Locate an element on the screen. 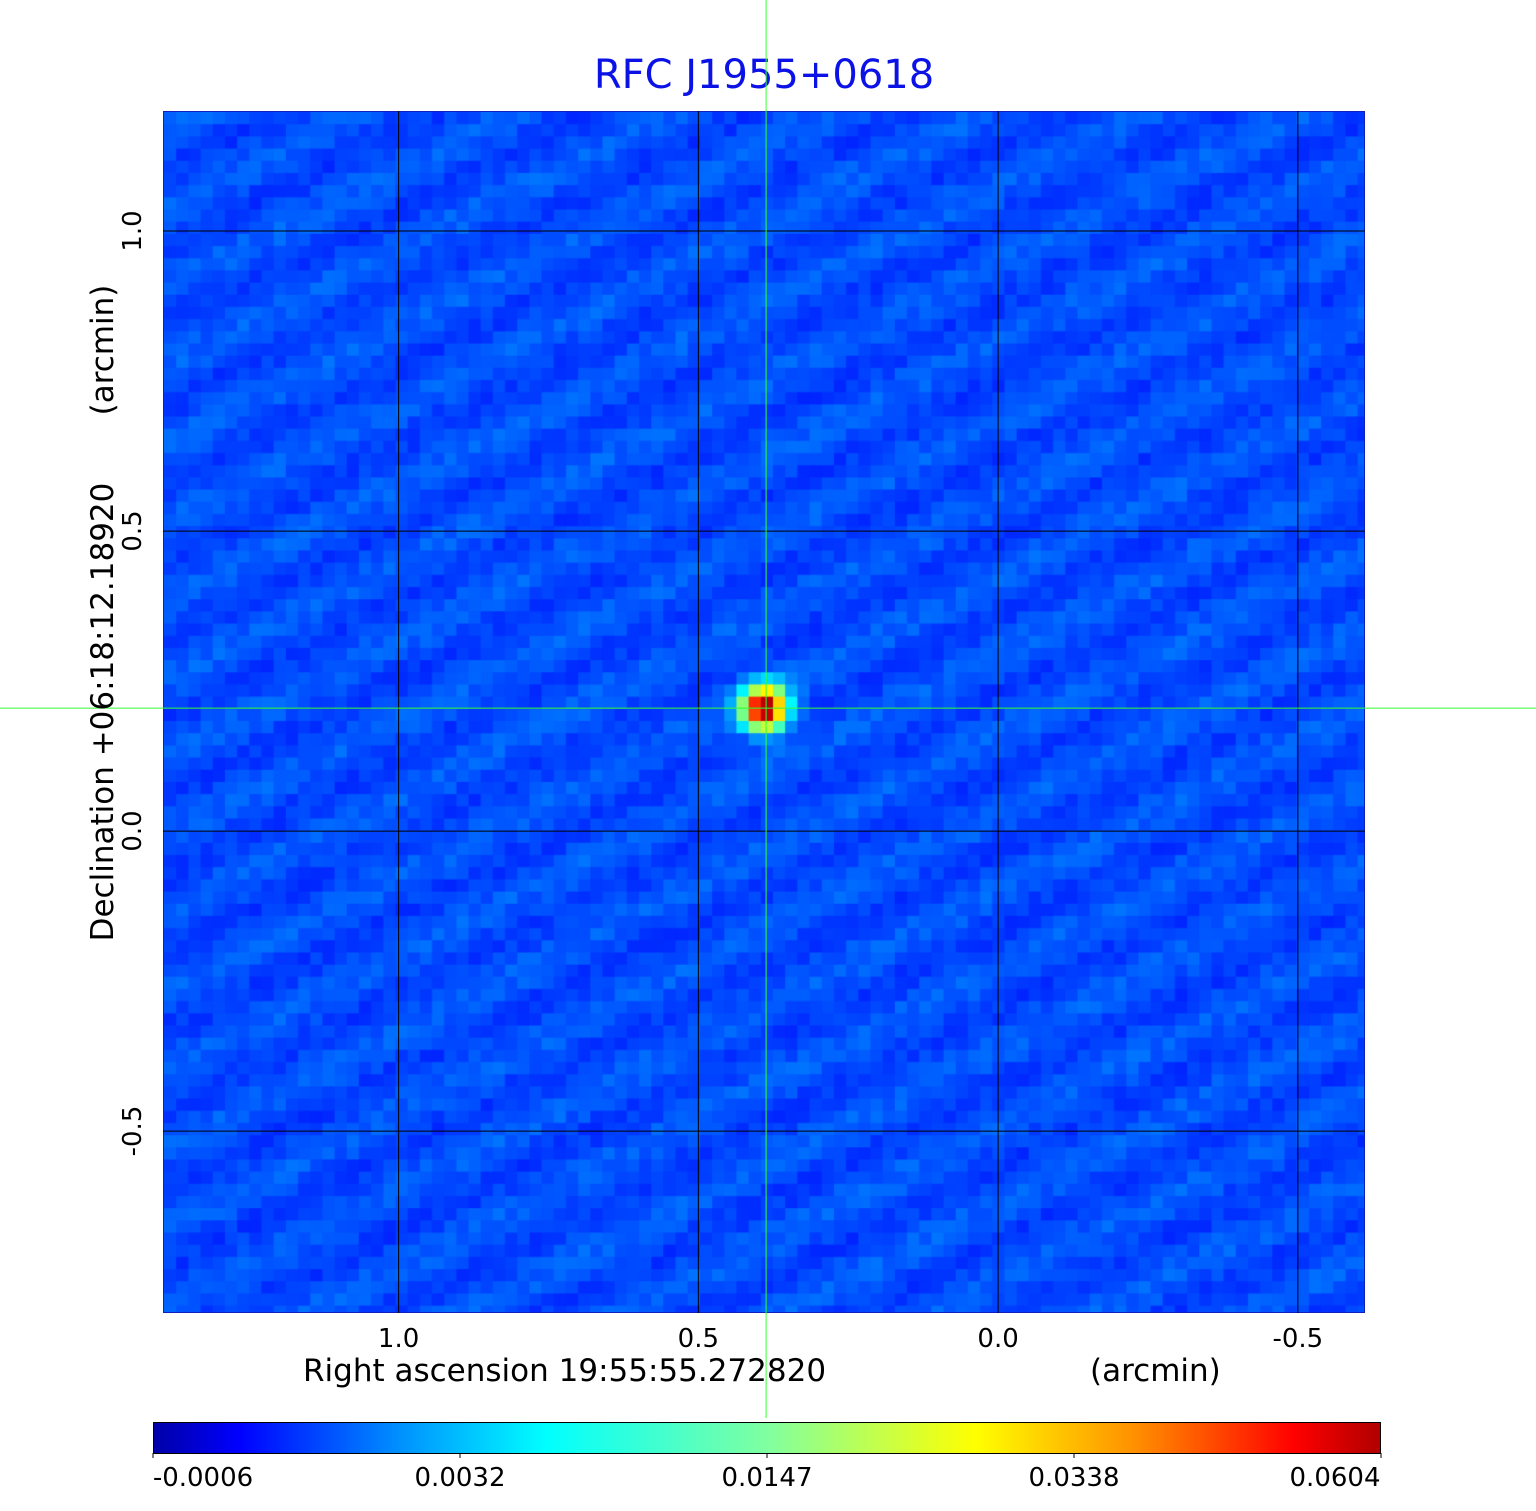  x-tick-label: 1.0 is located at coordinates (398, 1339).